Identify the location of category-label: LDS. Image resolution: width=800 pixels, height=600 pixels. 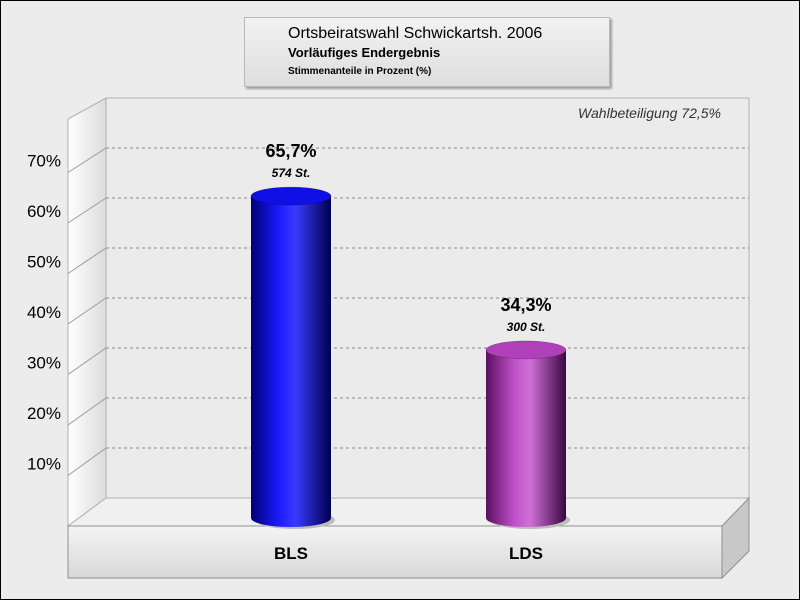
(526, 553).